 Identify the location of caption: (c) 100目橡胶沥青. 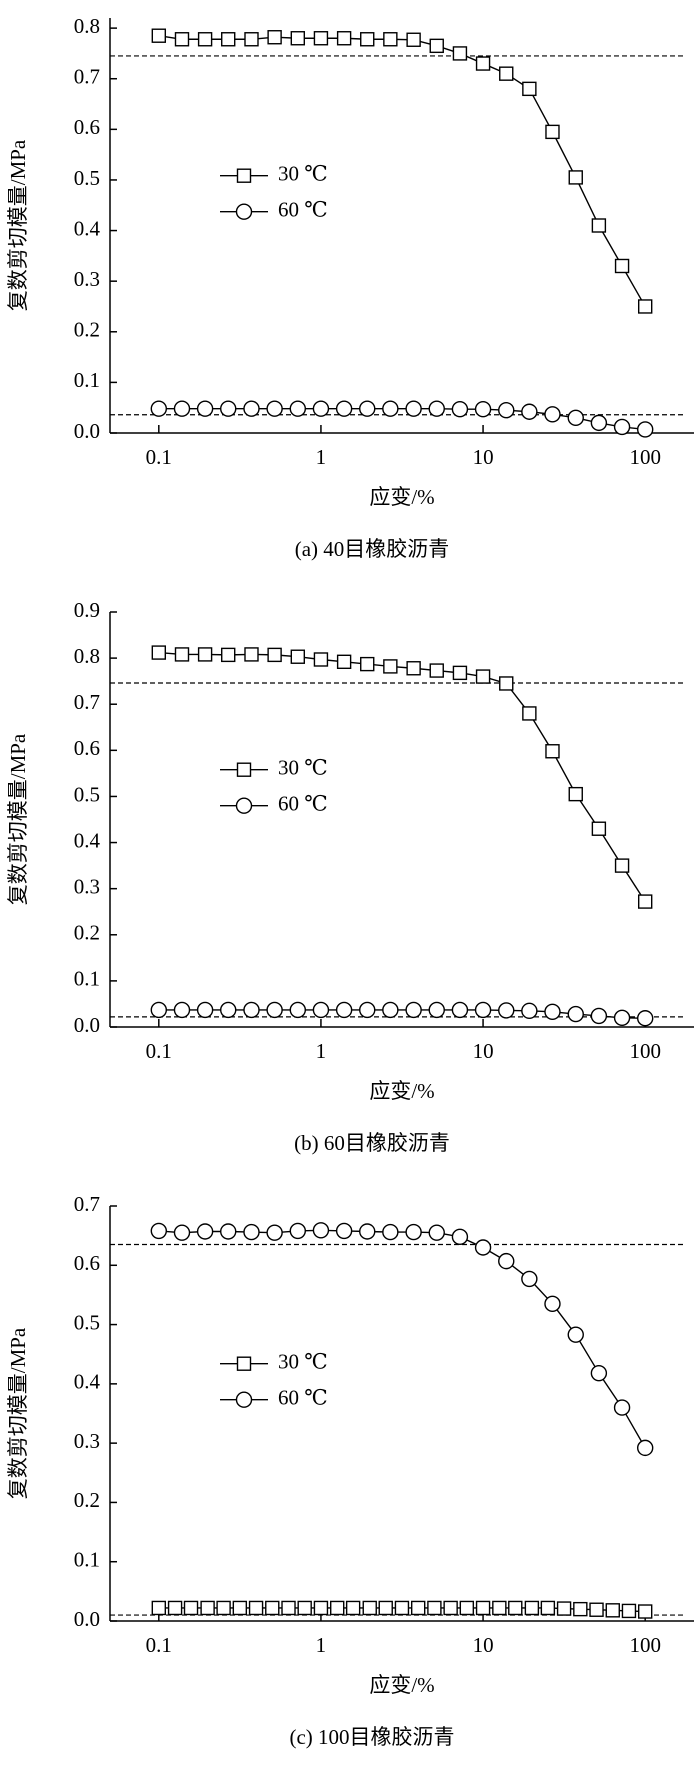
(371, 1737).